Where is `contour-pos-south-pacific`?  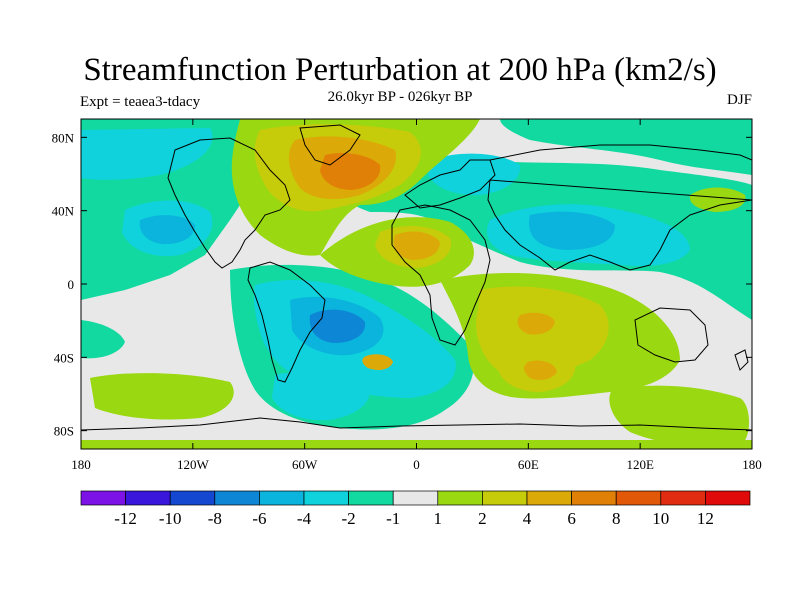
contour-pos-south-pacific is located at coordinates (679, 416).